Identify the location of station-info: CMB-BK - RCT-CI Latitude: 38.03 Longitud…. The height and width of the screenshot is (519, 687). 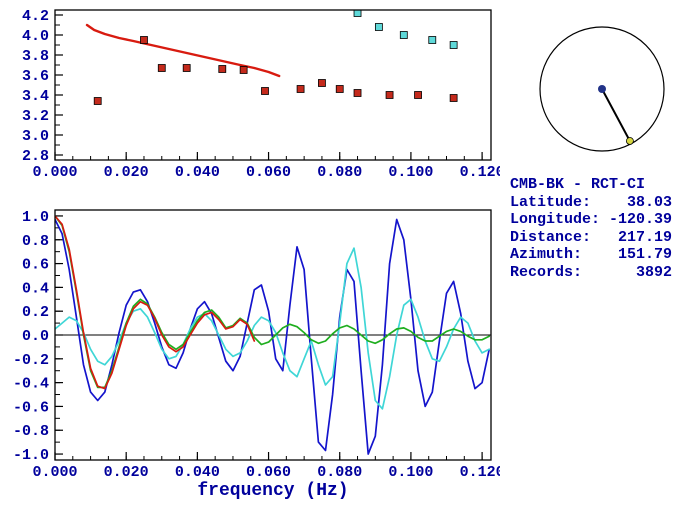
(591, 228).